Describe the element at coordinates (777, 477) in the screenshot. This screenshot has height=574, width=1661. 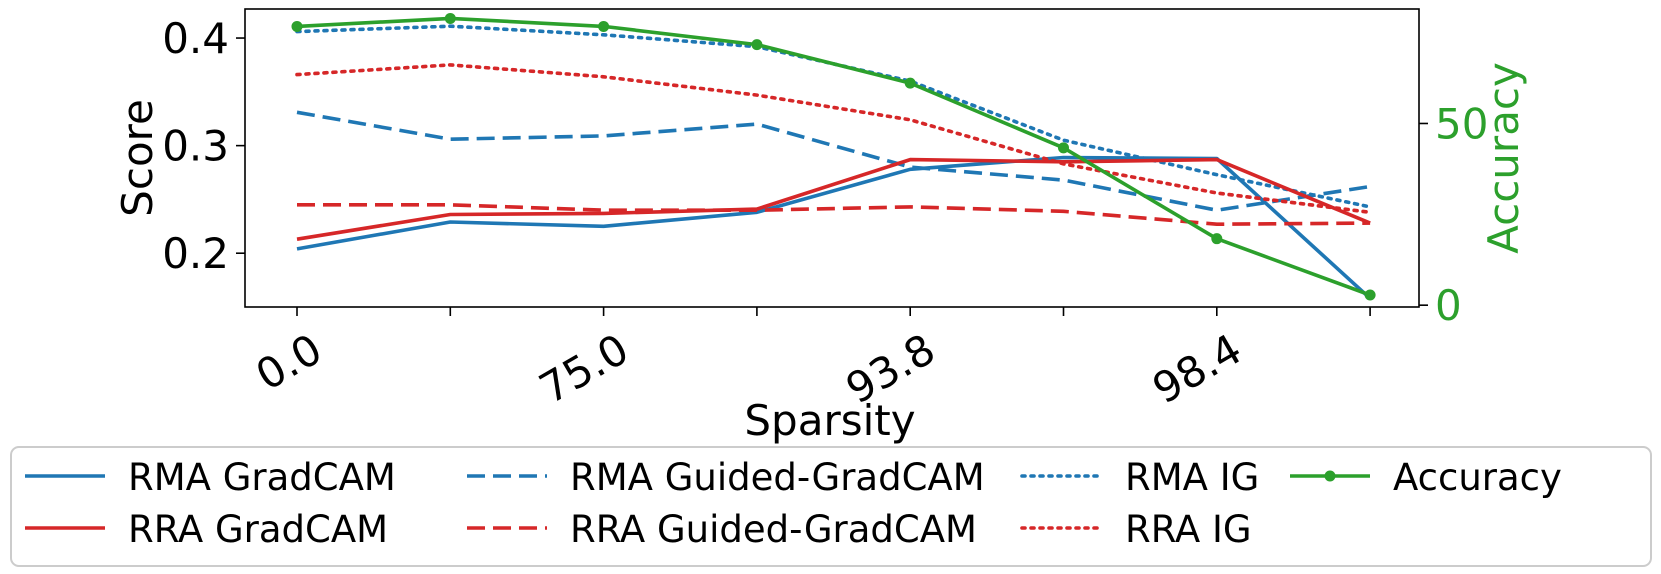
I see `legend-label-rma-guided-gradcam: RMA Guided-GradCAM` at that location.